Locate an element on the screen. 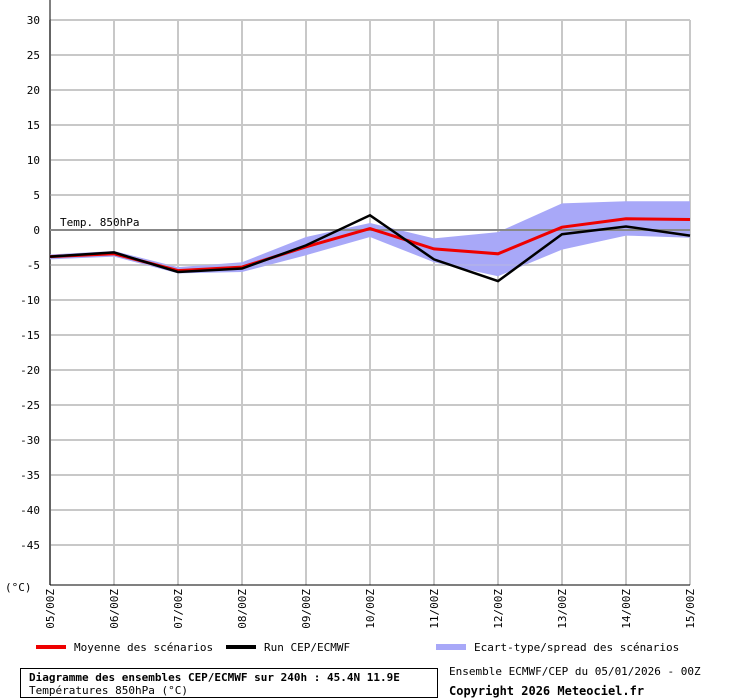 The width and height of the screenshot is (740, 700). x-tick-label: 10/00Z is located at coordinates (370, 609).